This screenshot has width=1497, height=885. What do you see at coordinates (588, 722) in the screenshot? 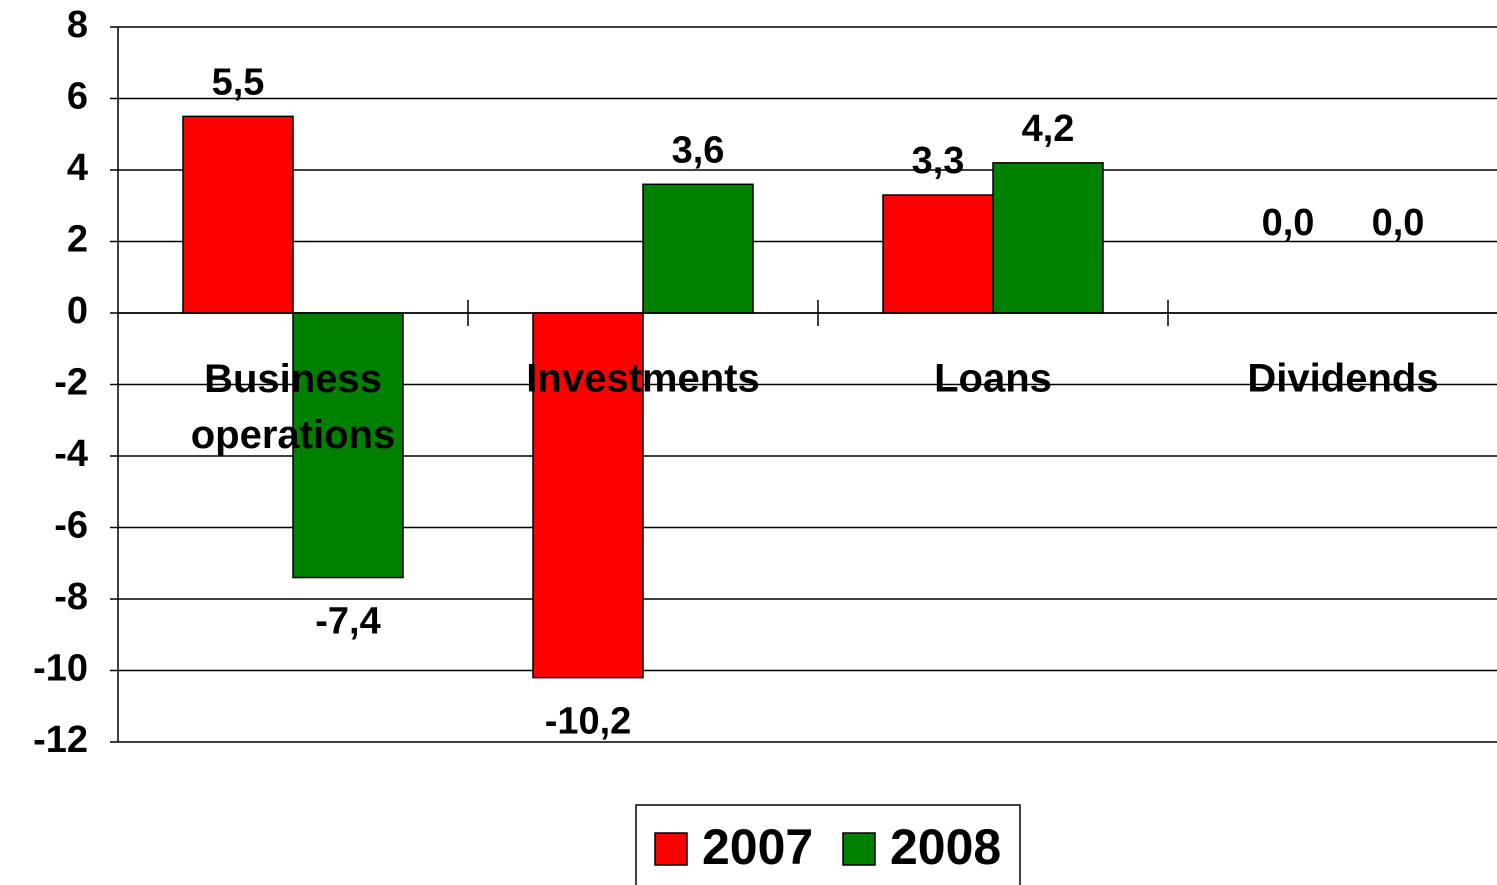
I see `value-label: -10,2` at bounding box center [588, 722].